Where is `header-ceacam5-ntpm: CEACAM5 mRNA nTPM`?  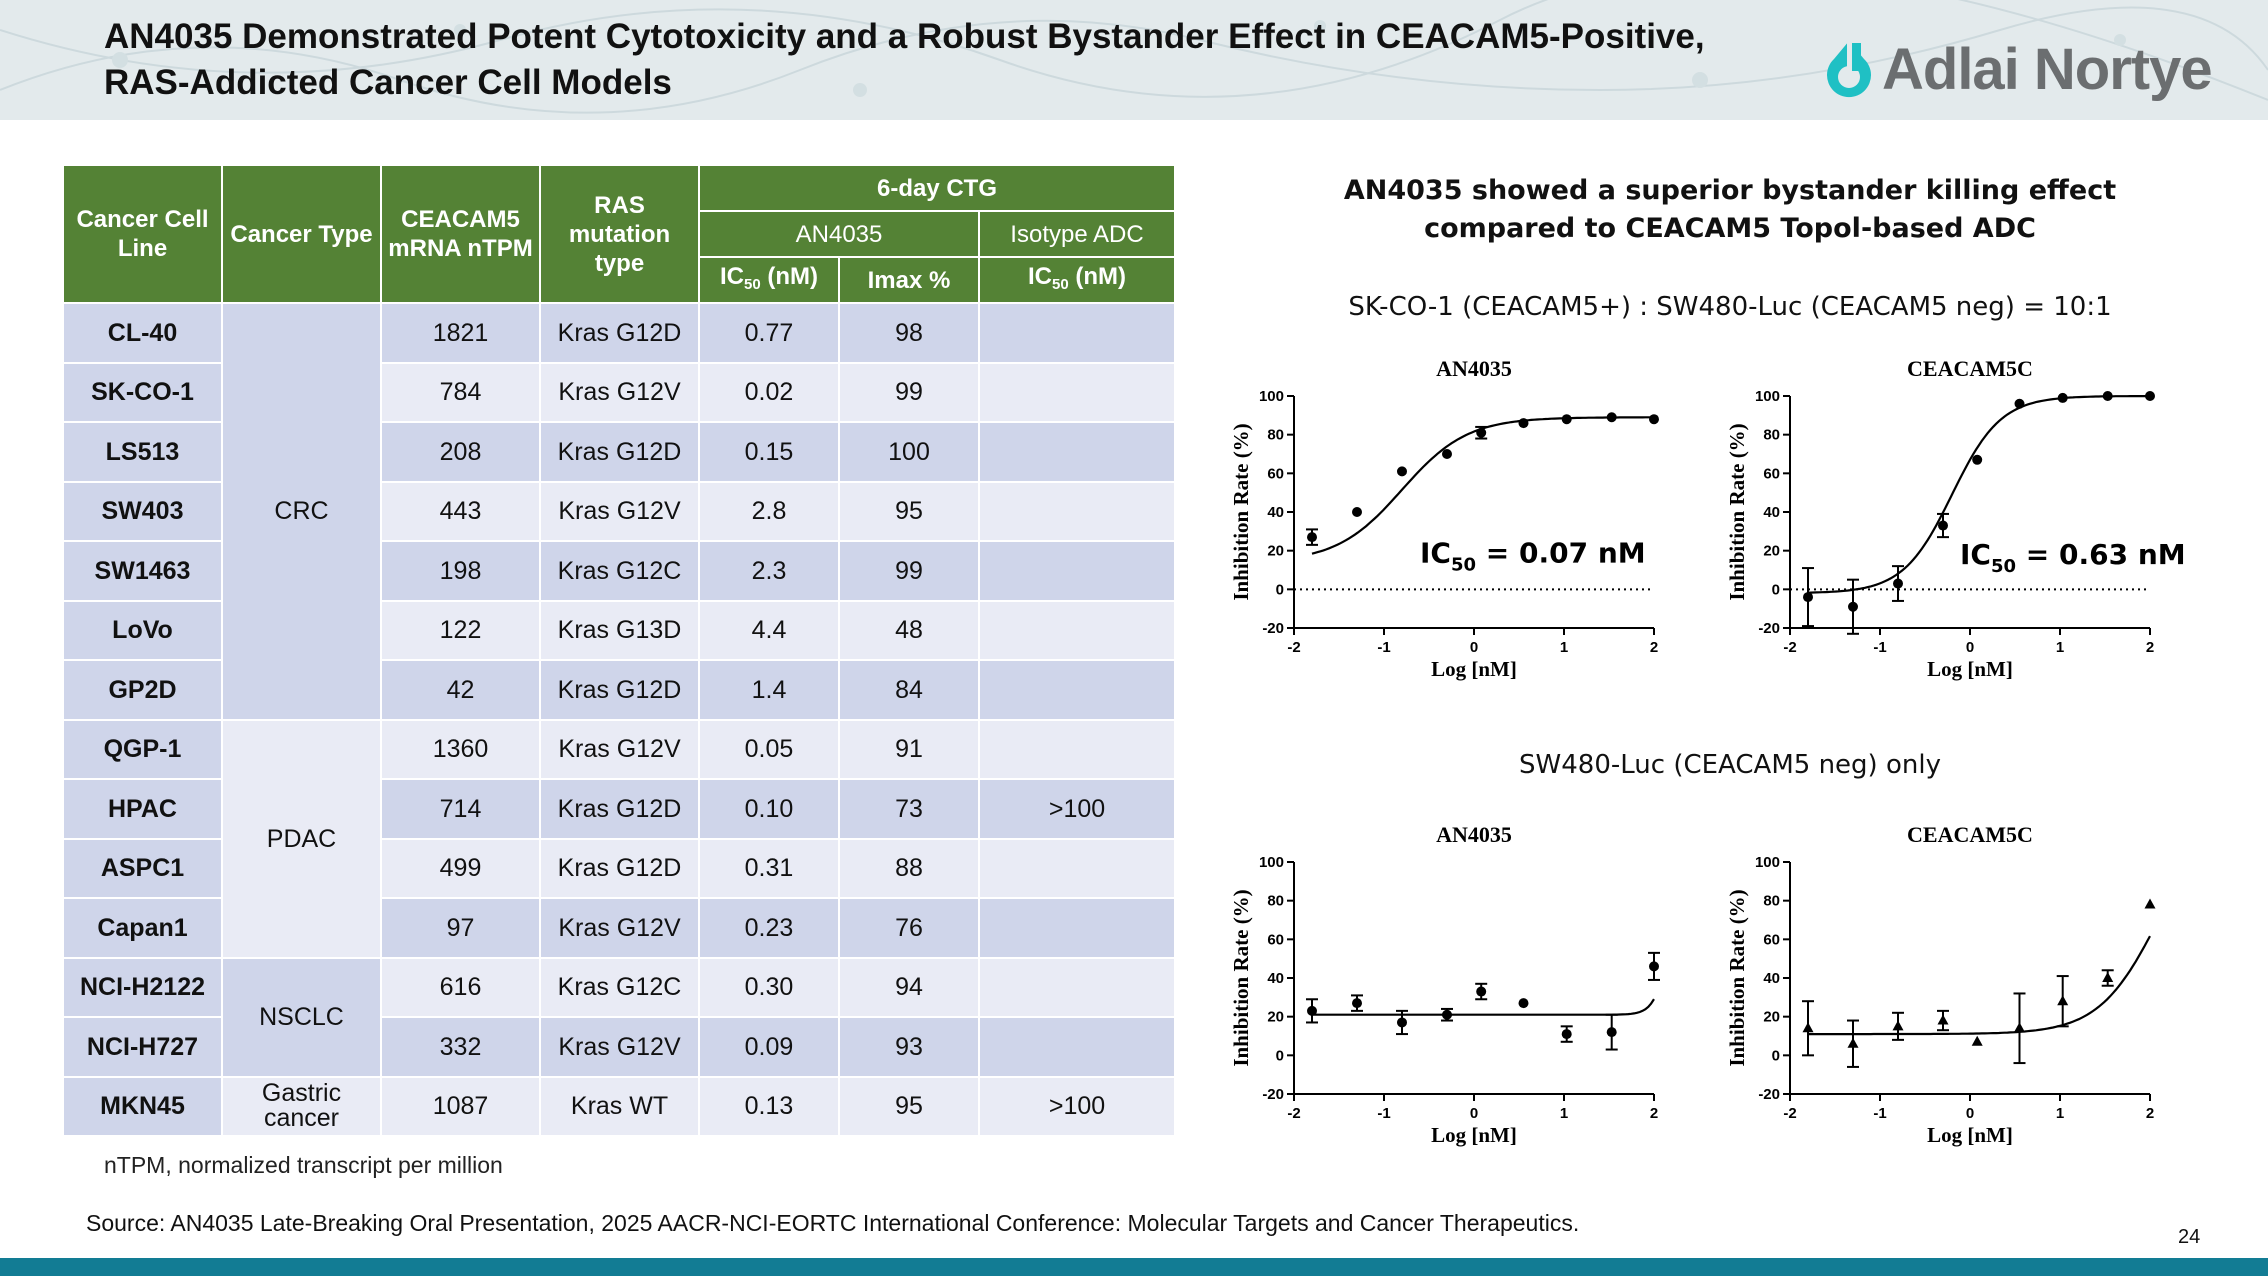 header-ceacam5-ntpm: CEACAM5 mRNA nTPM is located at coordinates (460, 234).